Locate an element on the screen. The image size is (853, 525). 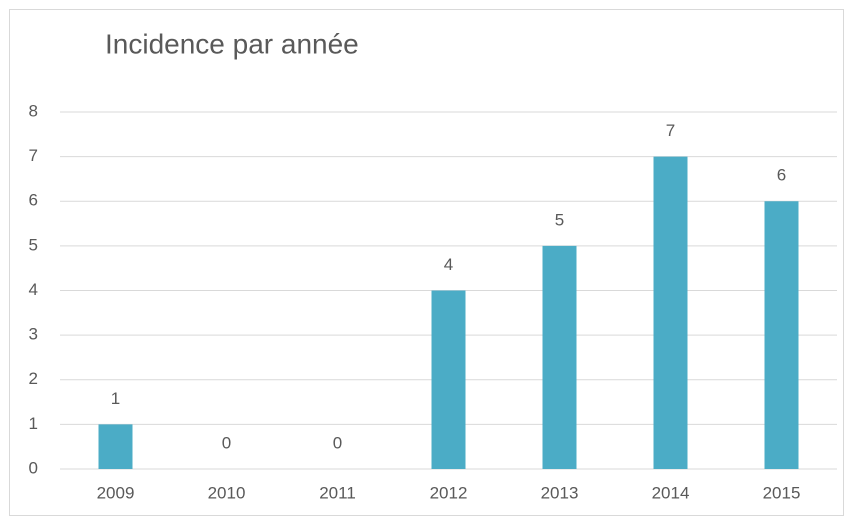
x-tick-label: 2014 is located at coordinates (671, 492).